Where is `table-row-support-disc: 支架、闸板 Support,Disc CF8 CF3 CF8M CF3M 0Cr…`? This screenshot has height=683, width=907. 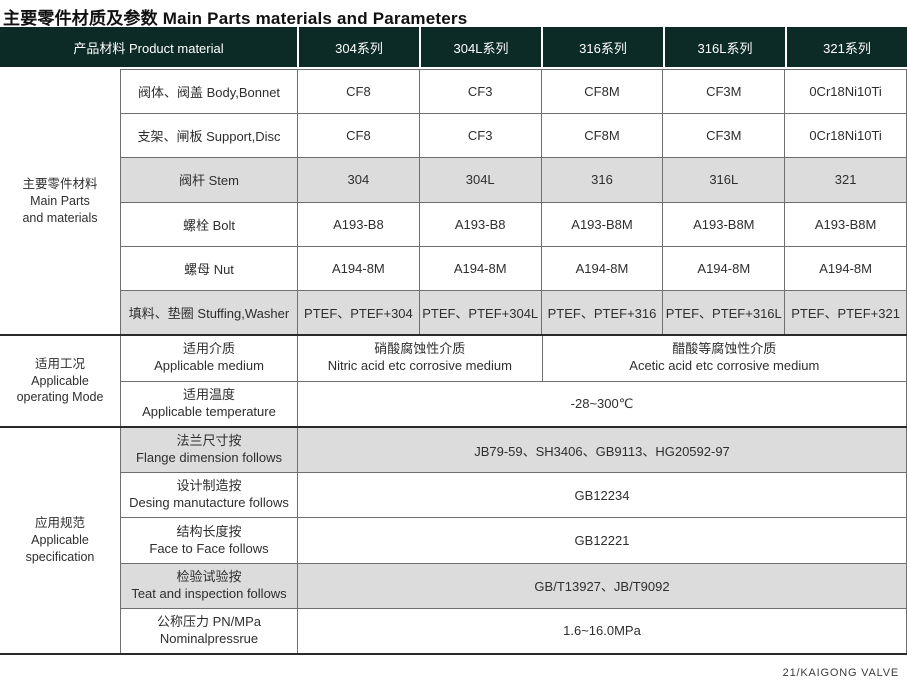 table-row-support-disc: 支架、闸板 Support,Disc CF8 CF3 CF8M CF3M 0Cr… is located at coordinates (513, 135).